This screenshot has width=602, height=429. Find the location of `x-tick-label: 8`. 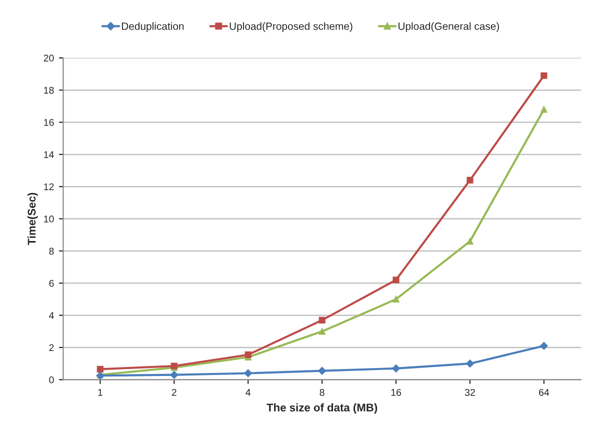

x-tick-label: 8 is located at coordinates (322, 392).